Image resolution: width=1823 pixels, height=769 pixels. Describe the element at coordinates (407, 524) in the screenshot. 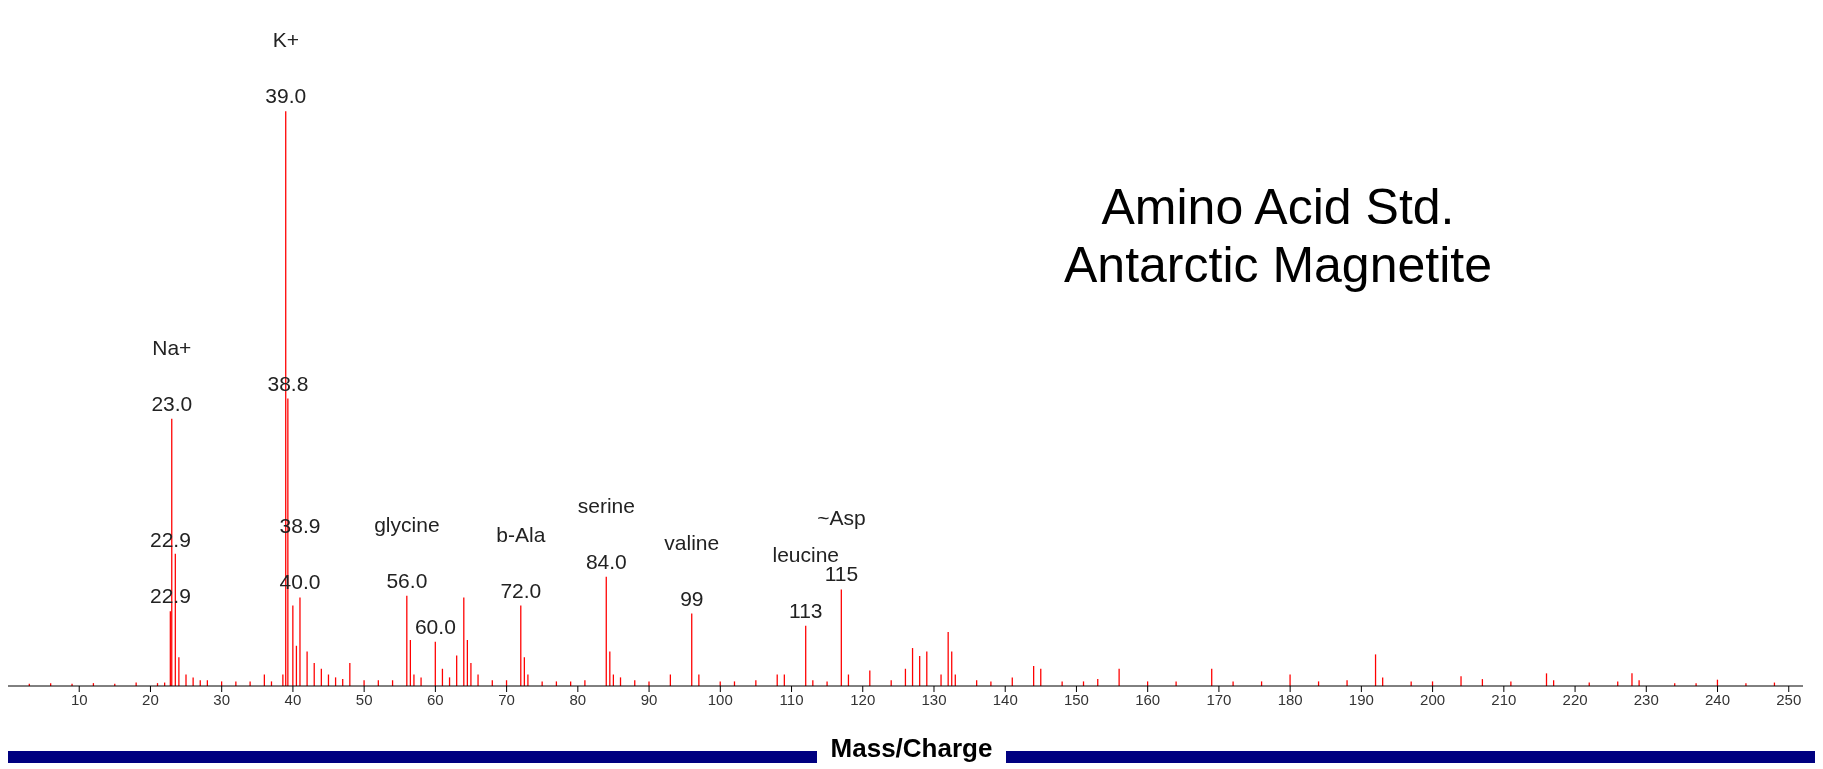

I see `annotation: glycine` at that location.